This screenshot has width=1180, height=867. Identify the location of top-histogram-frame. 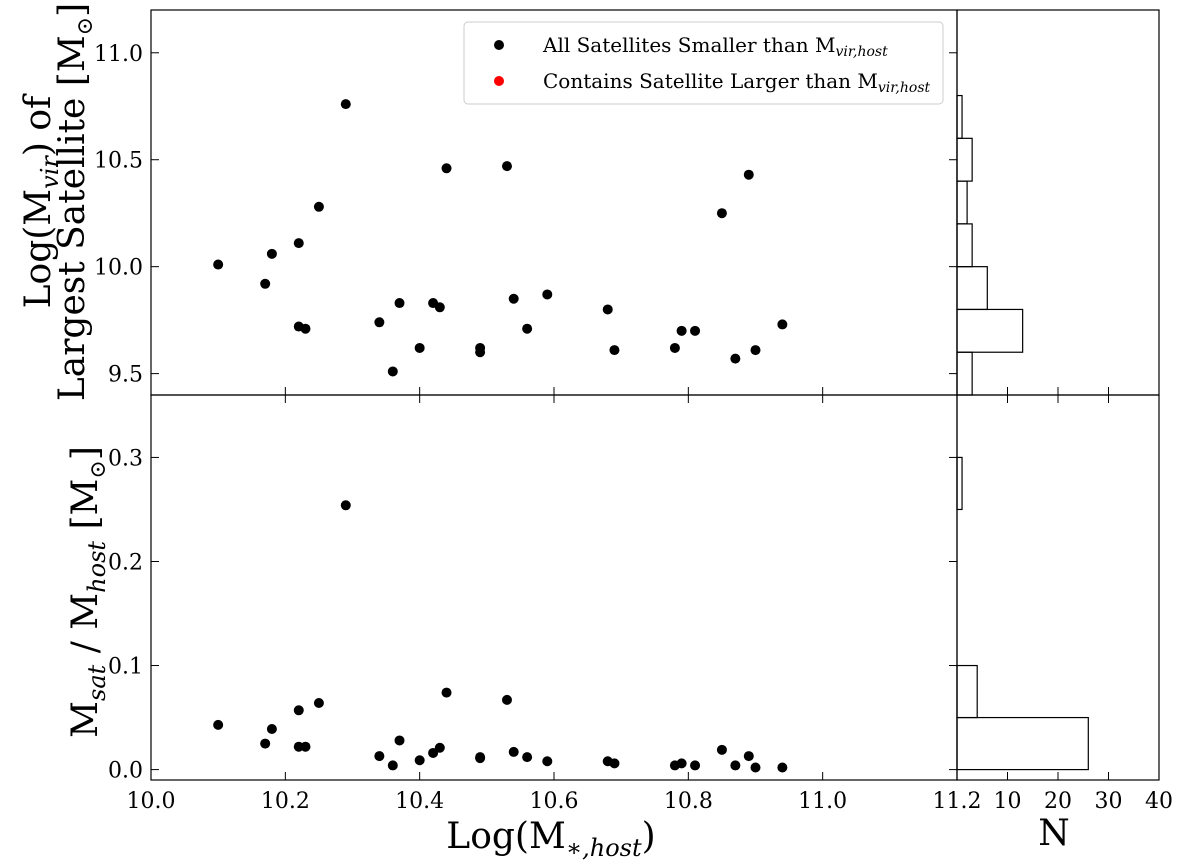
(1058, 202).